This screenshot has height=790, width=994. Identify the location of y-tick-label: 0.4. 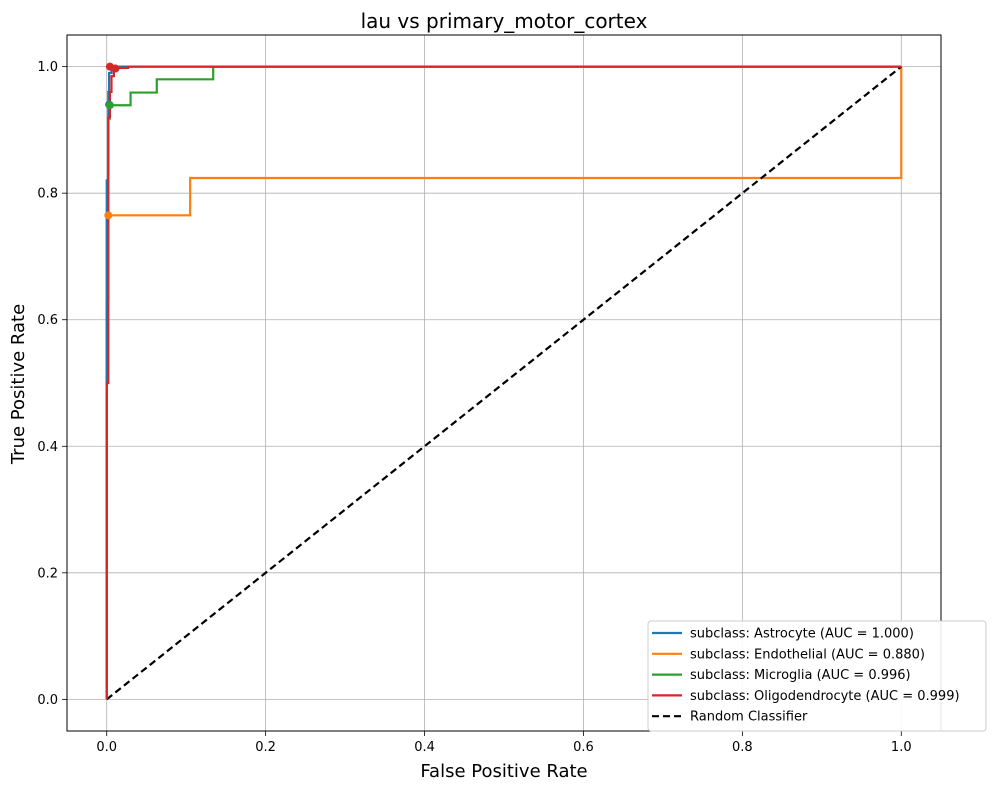
(47, 447).